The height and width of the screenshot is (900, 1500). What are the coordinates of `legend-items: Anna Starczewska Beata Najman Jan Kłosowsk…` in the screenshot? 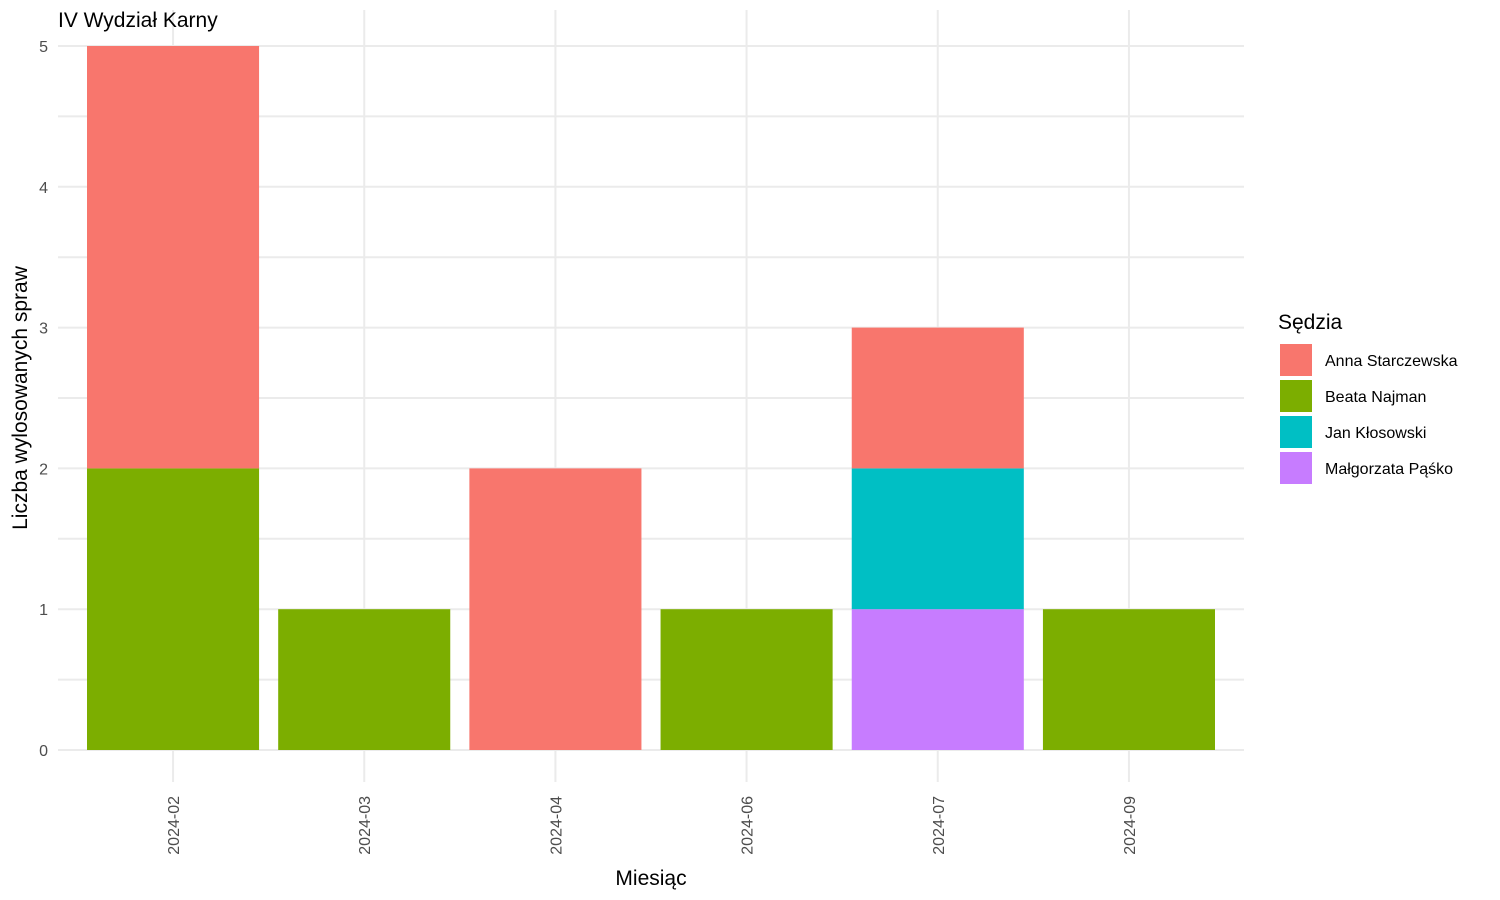 It's located at (1369, 414).